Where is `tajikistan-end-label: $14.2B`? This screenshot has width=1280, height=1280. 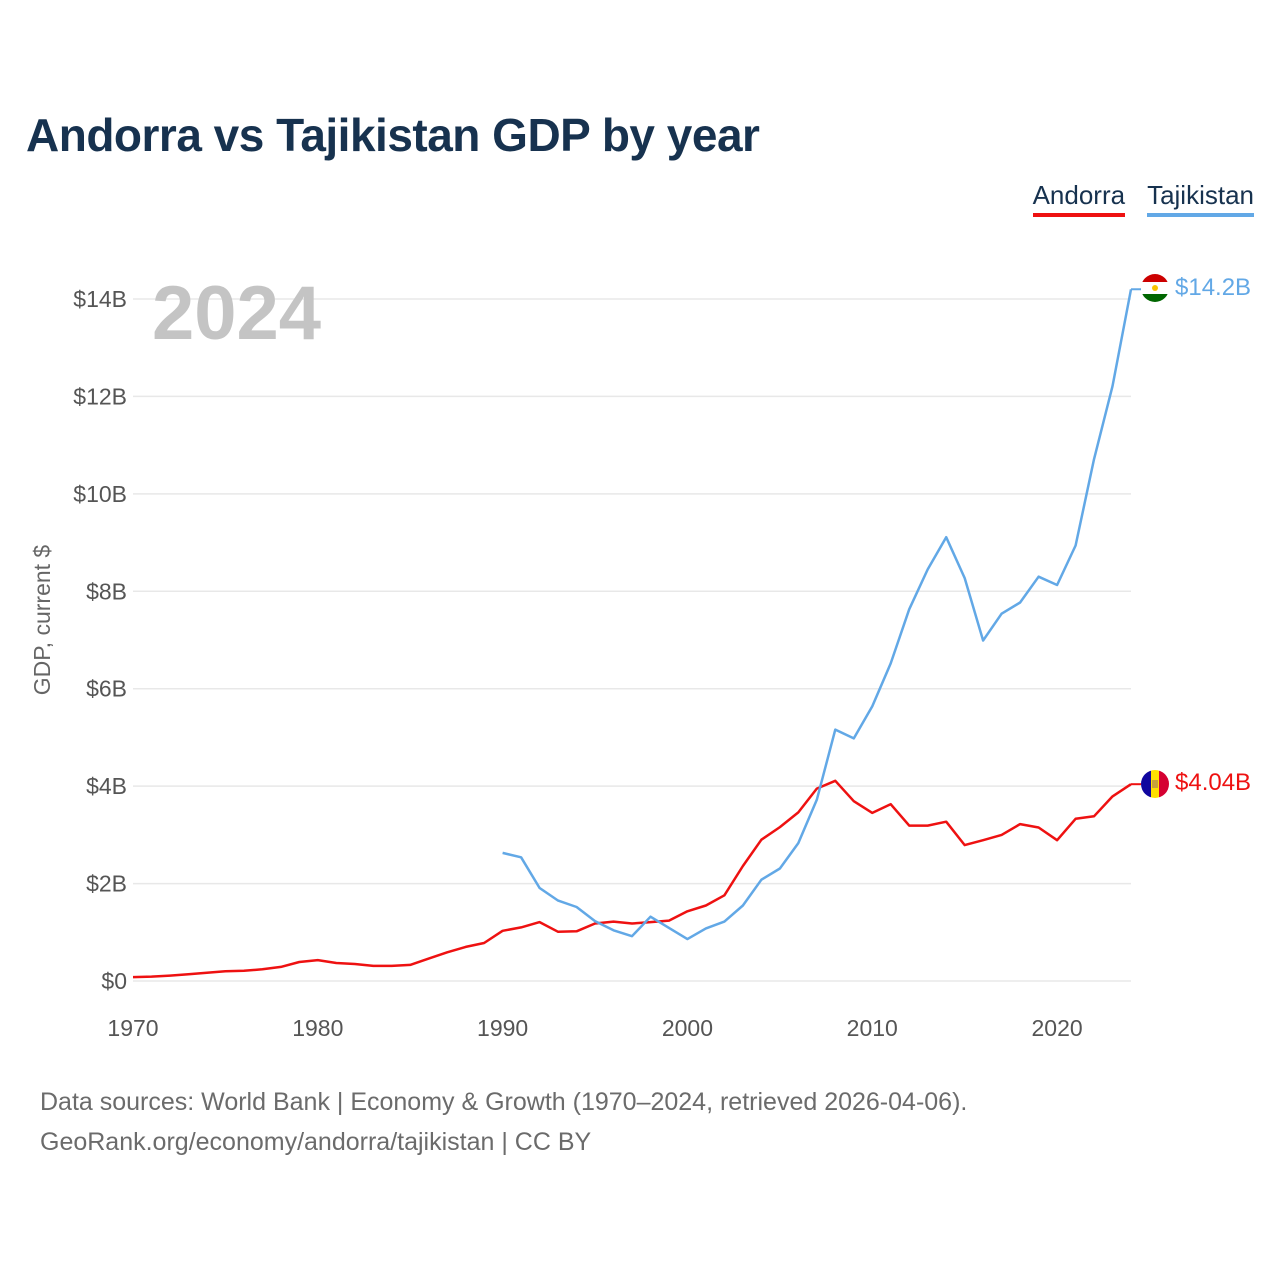 tajikistan-end-label: $14.2B is located at coordinates (1213, 287).